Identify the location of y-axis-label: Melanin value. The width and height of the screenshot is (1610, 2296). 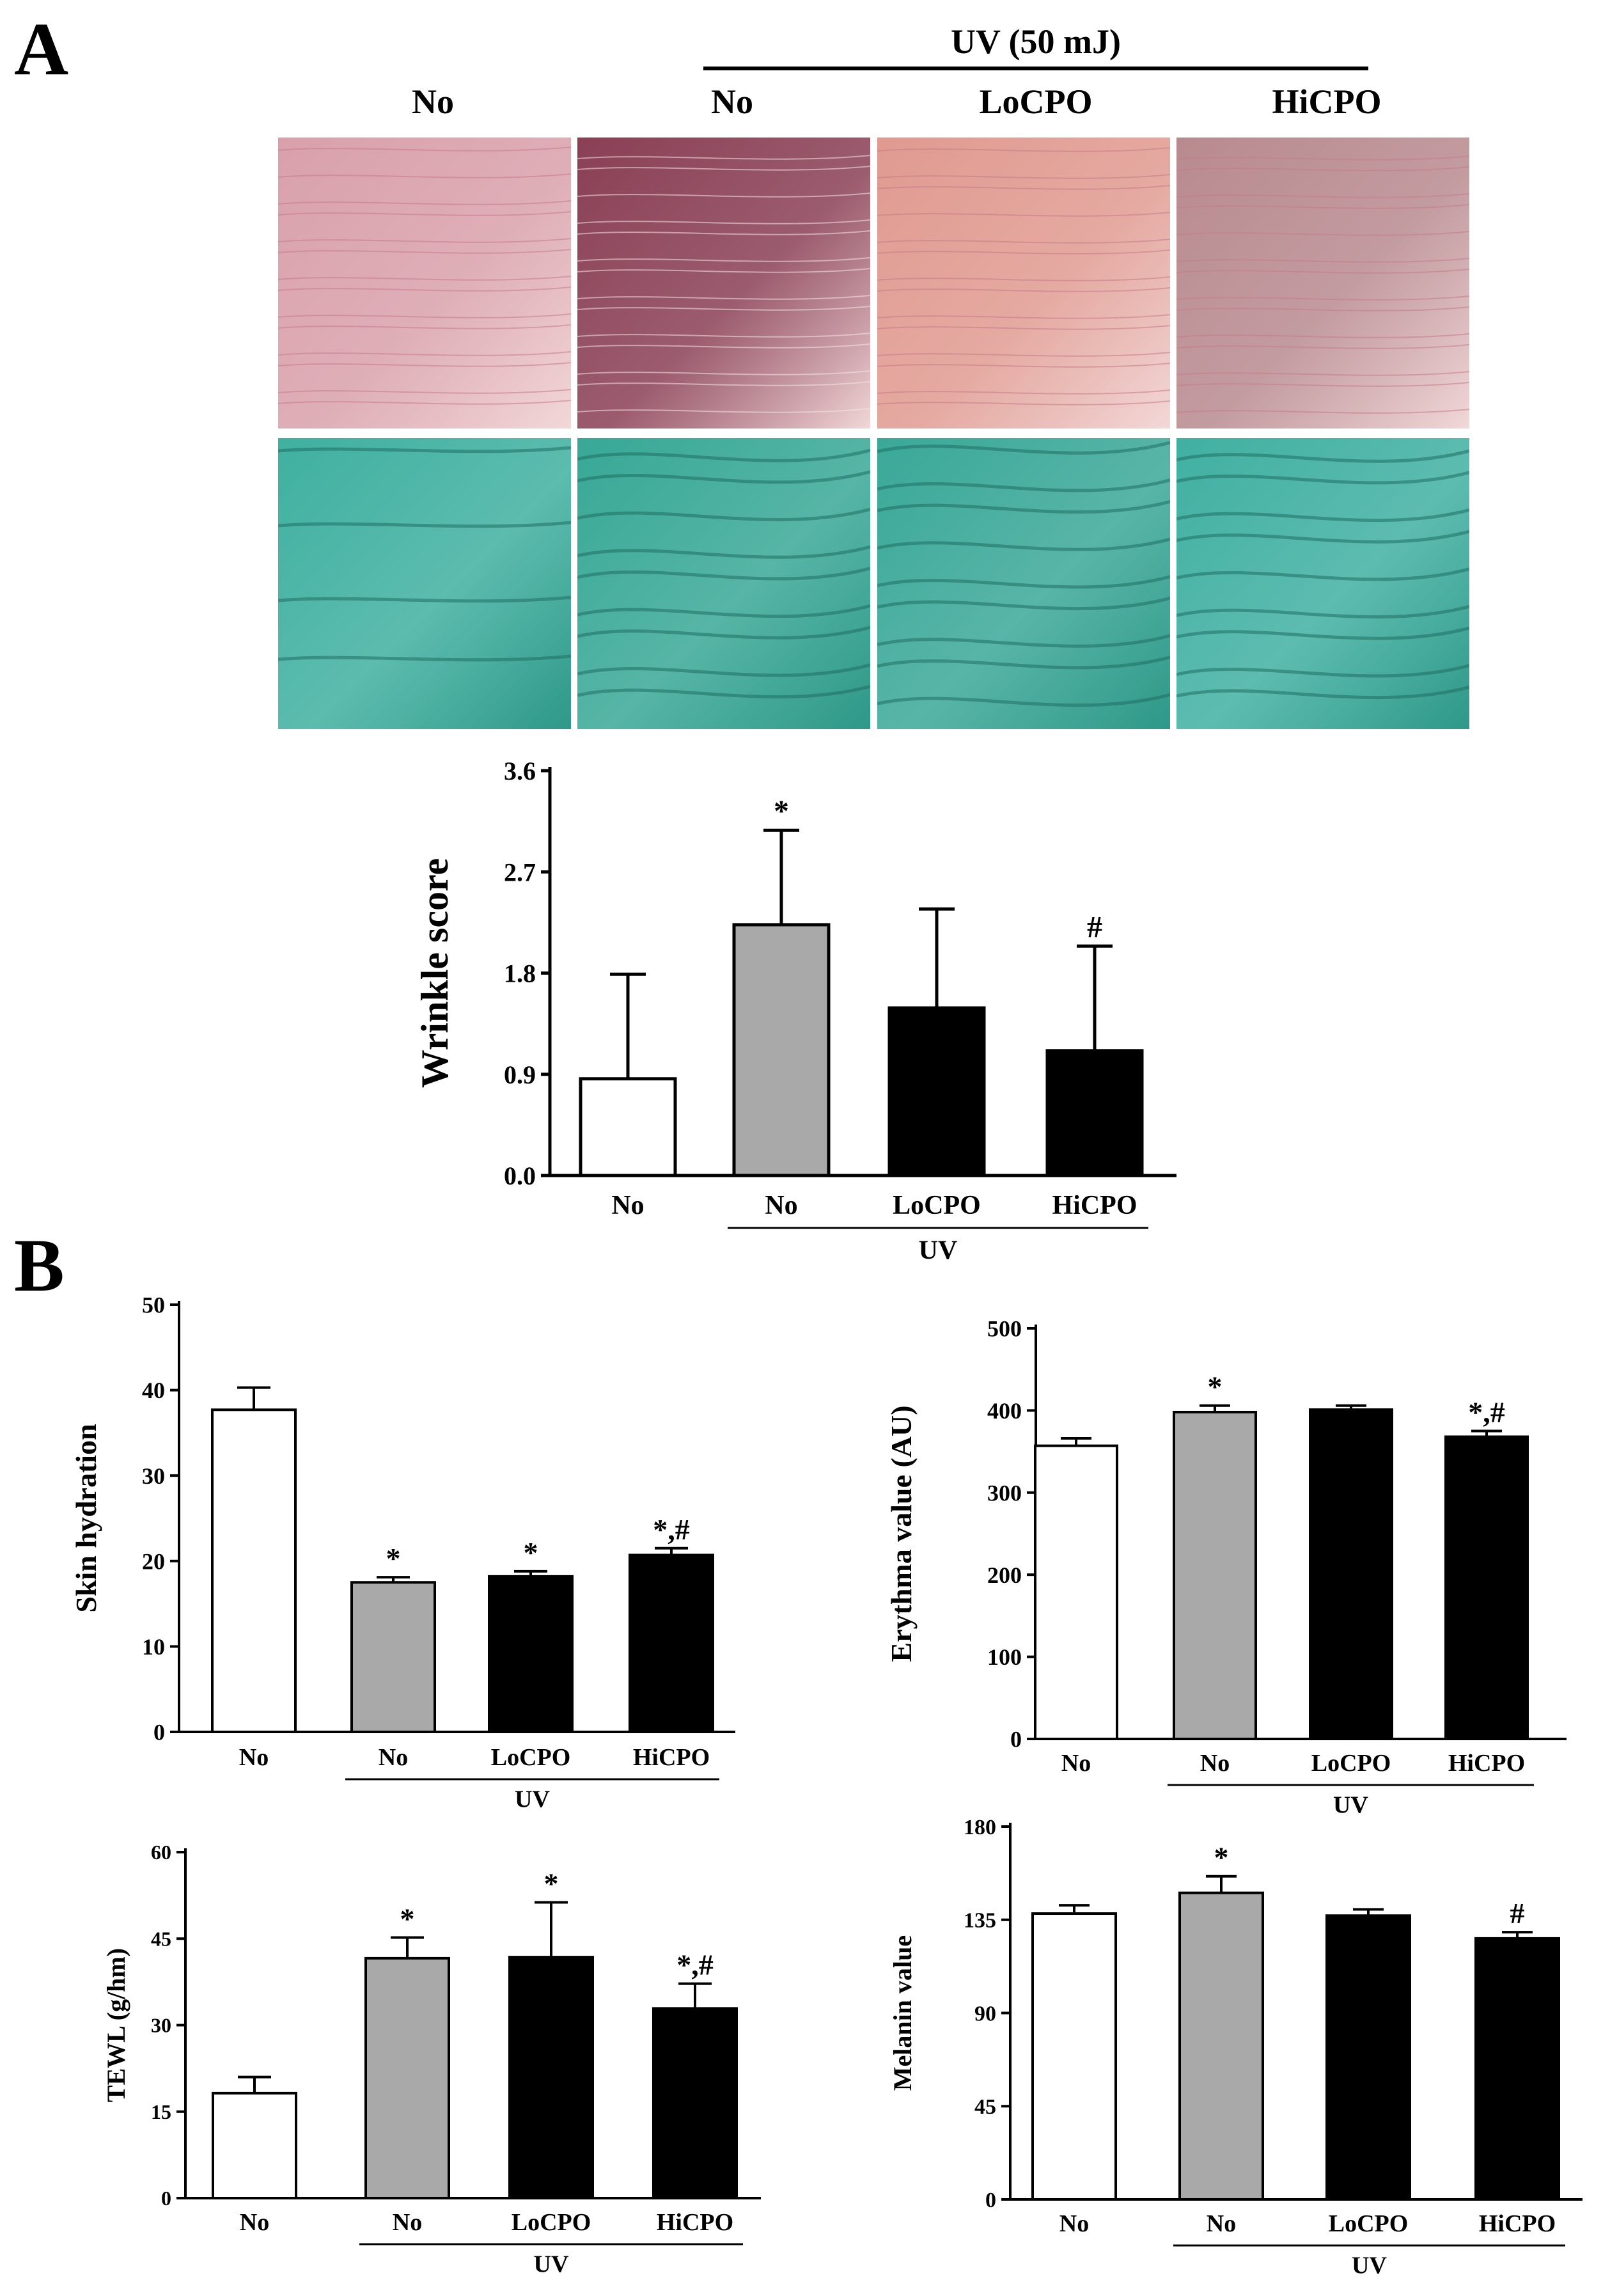
(903, 2013).